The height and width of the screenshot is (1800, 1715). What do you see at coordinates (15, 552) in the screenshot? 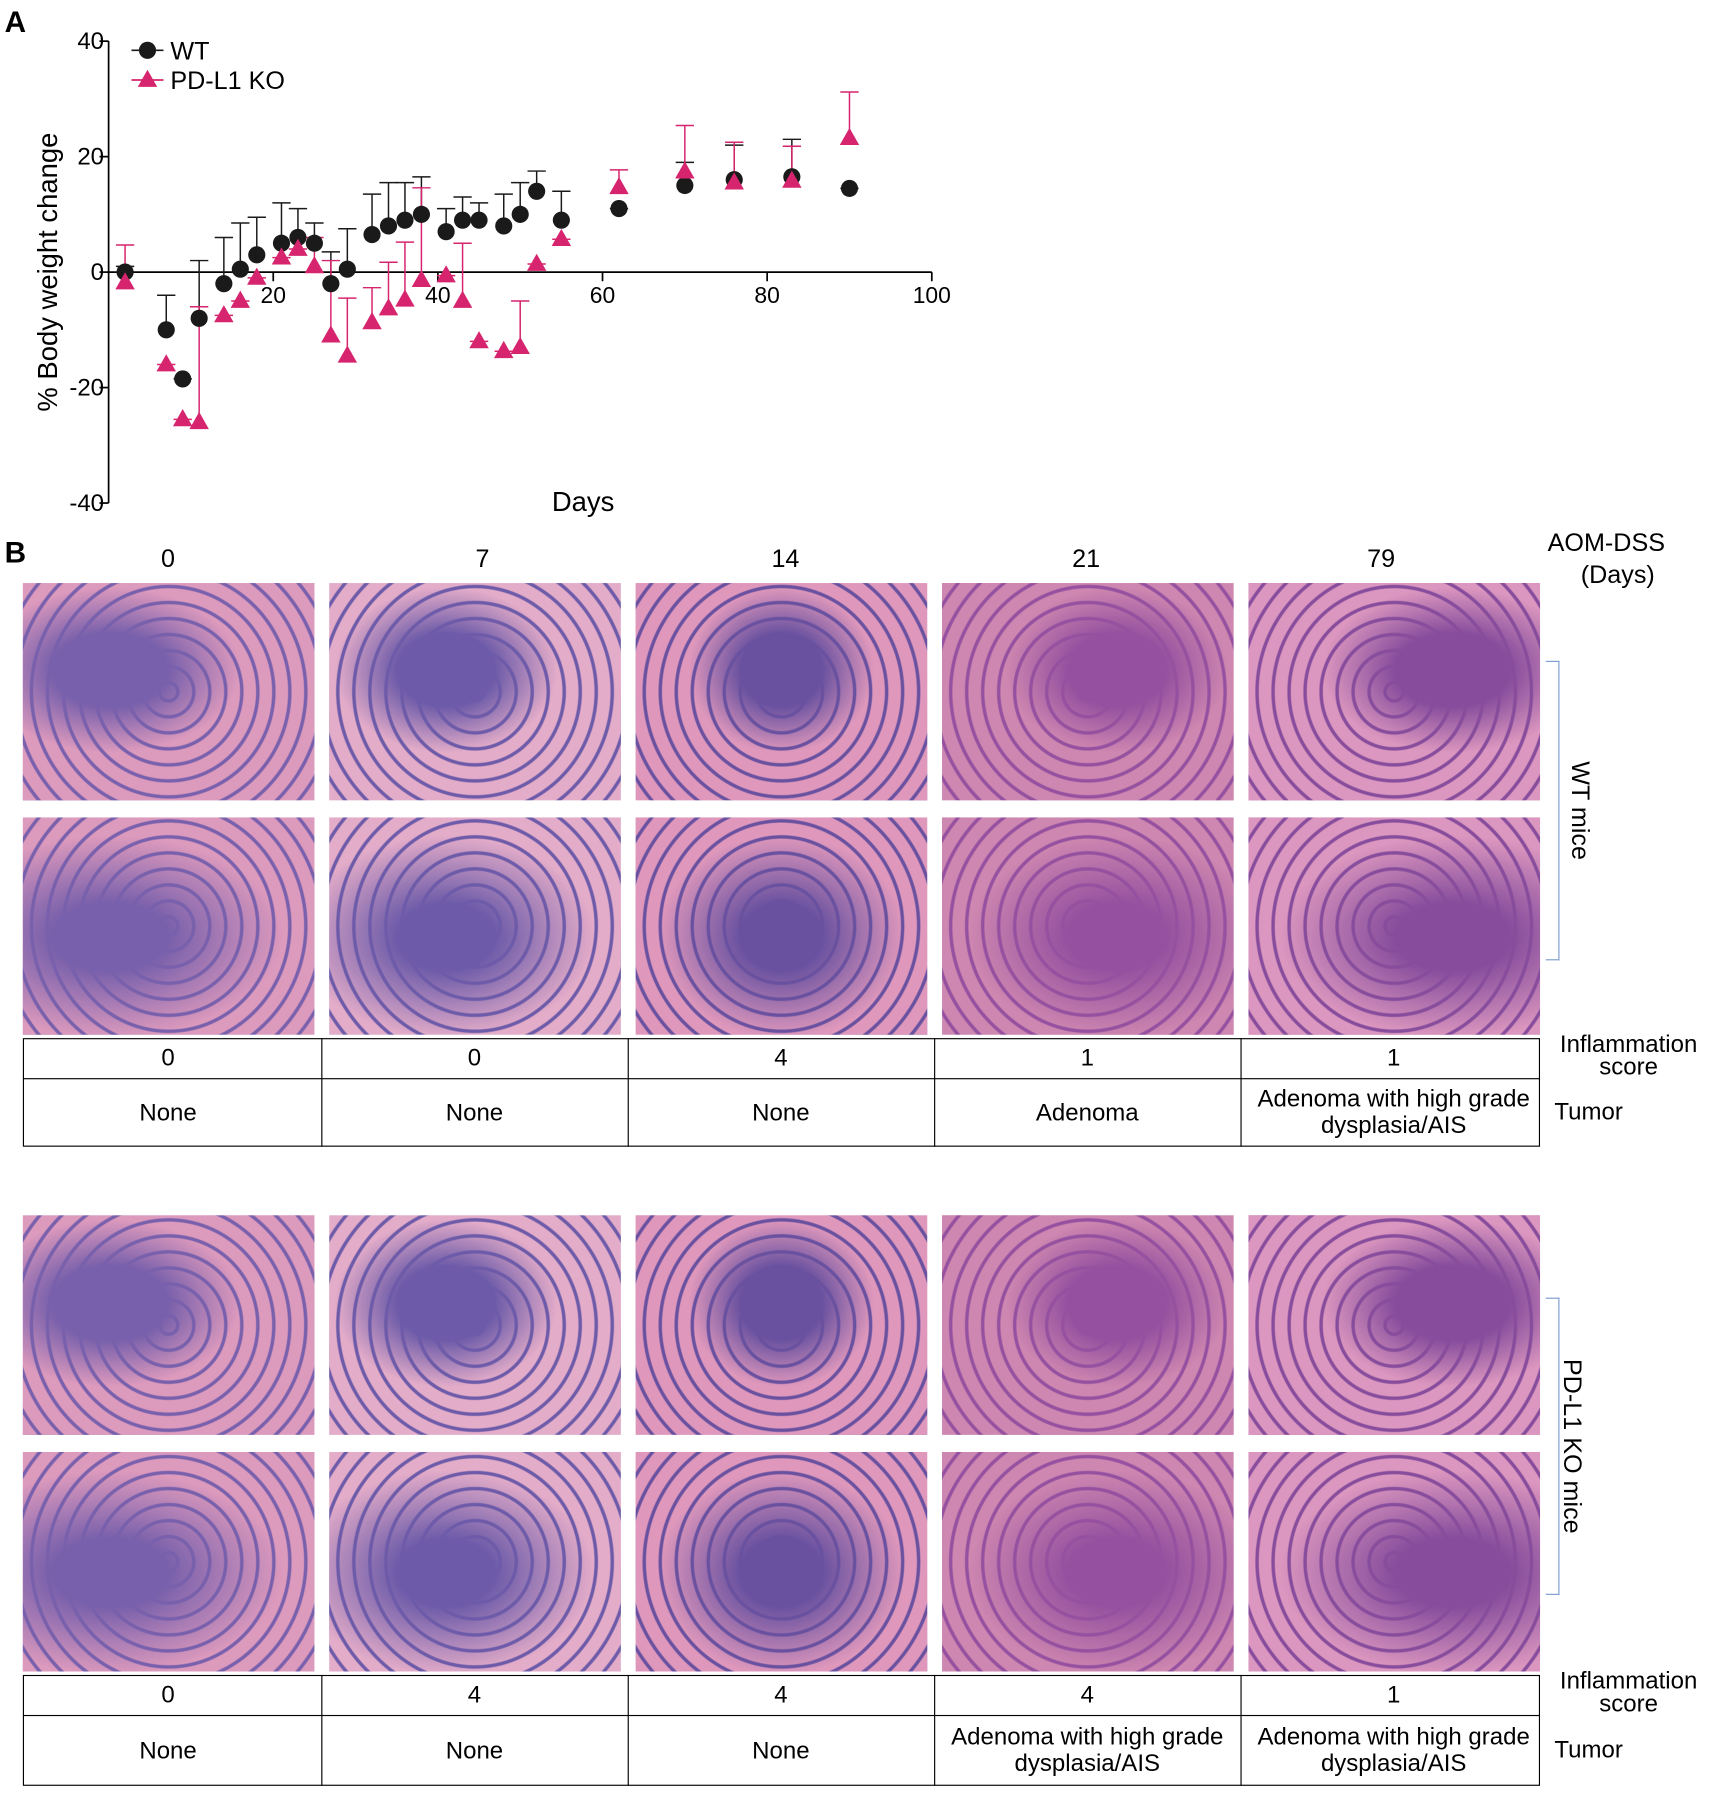
I see `panel-label: B` at bounding box center [15, 552].